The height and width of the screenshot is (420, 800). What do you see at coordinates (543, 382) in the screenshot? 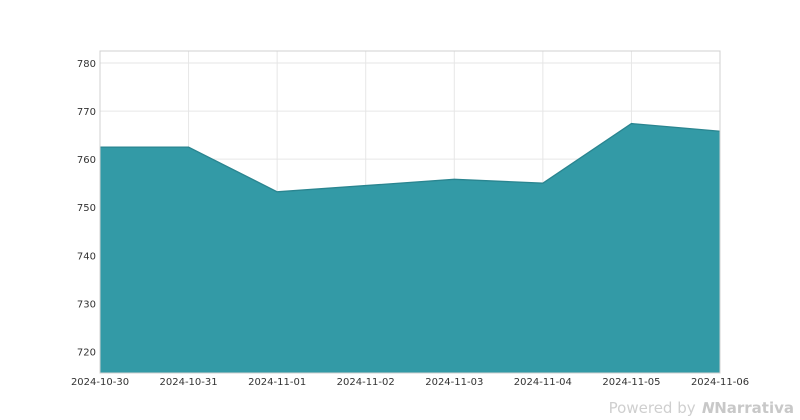
I see `x-tick-label: 2024-11-04` at bounding box center [543, 382].